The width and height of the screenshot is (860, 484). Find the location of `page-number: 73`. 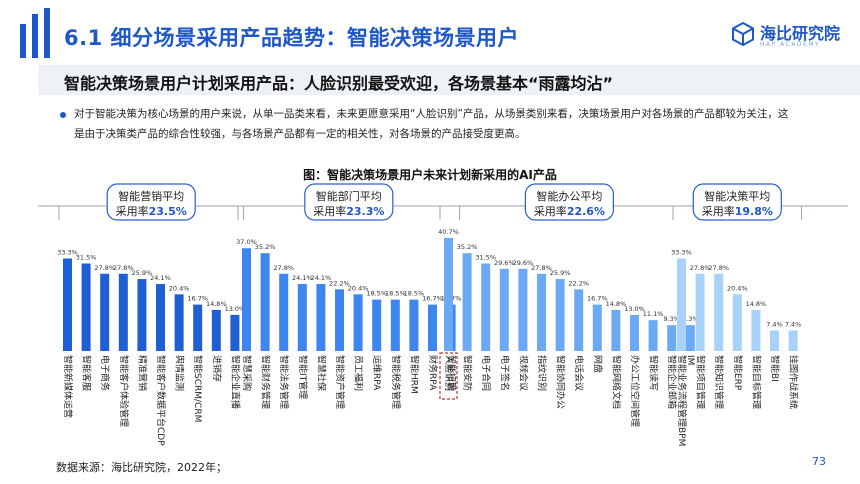

page-number: 73 is located at coordinates (819, 461).